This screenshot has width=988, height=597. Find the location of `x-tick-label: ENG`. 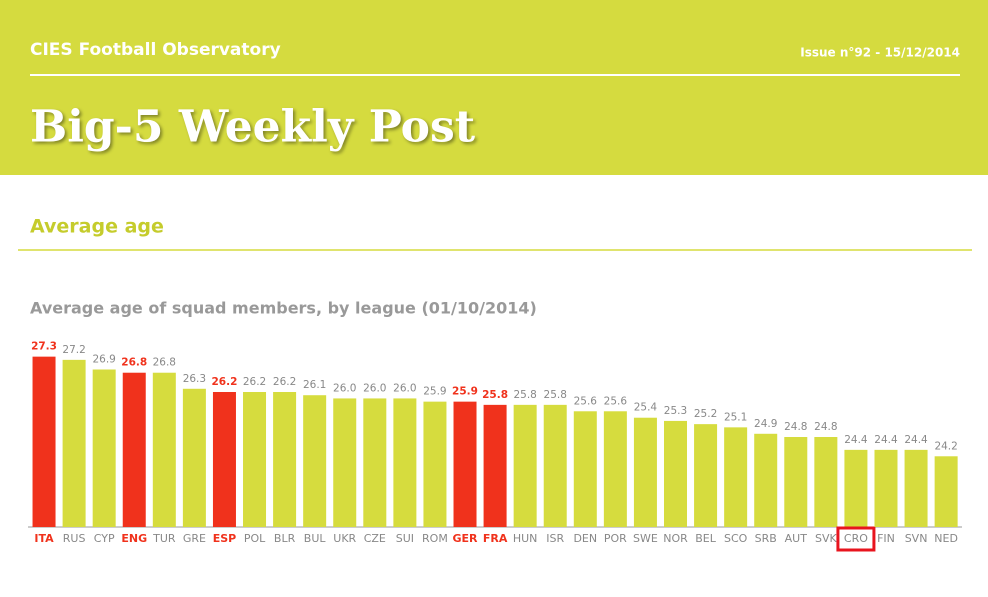

x-tick-label: ENG is located at coordinates (134, 538).